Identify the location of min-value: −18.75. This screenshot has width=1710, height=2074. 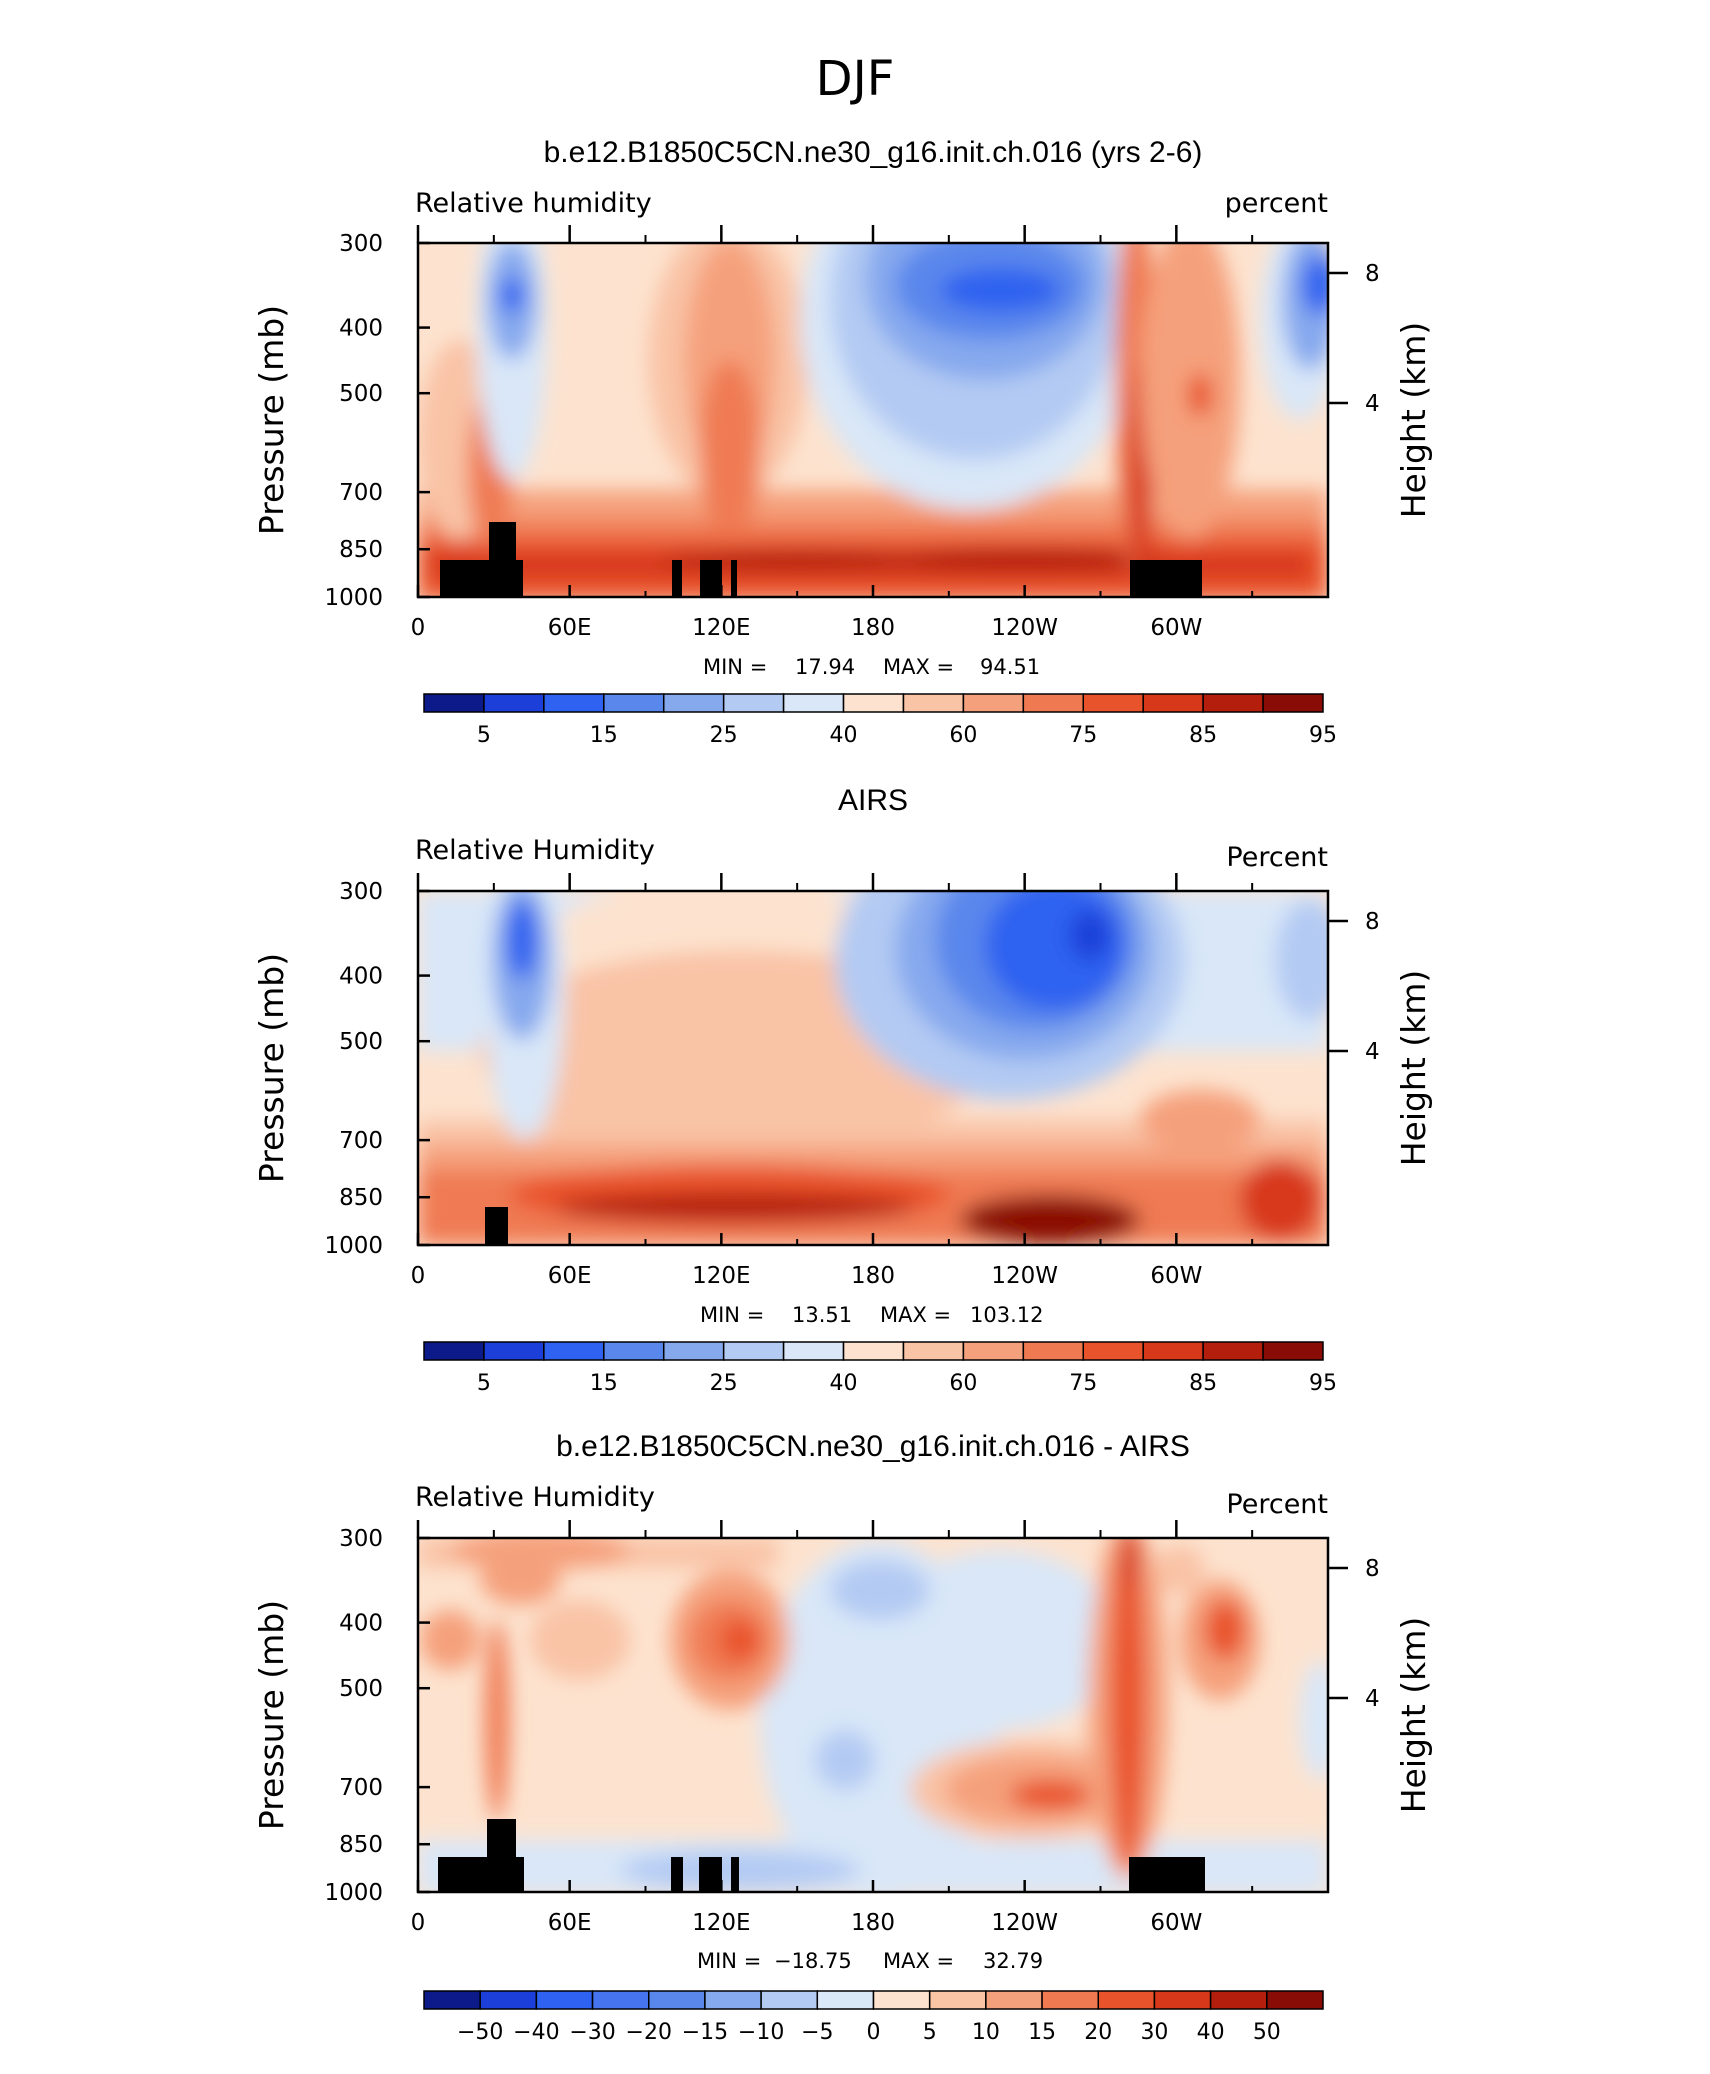
(813, 1961).